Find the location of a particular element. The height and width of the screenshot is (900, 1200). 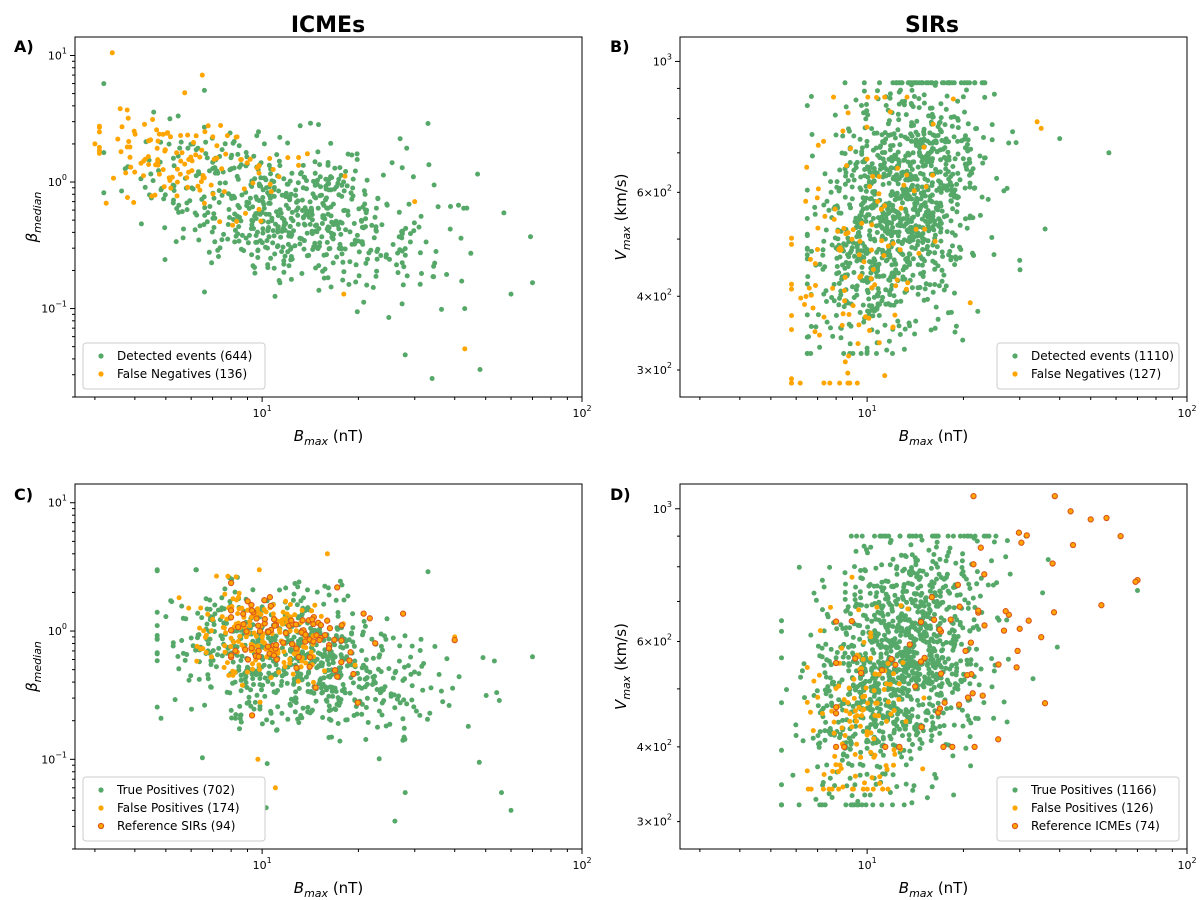

legend-label: Reference SIRs (94) is located at coordinates (176, 826).